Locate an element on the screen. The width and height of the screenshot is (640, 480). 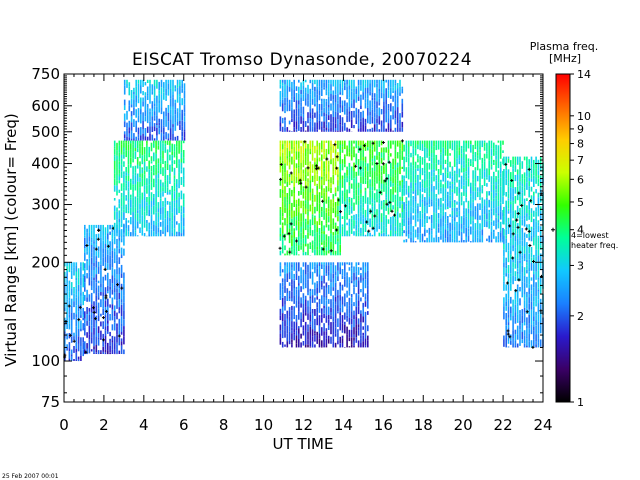
y-tick-label: 400 is located at coordinates (45, 164).